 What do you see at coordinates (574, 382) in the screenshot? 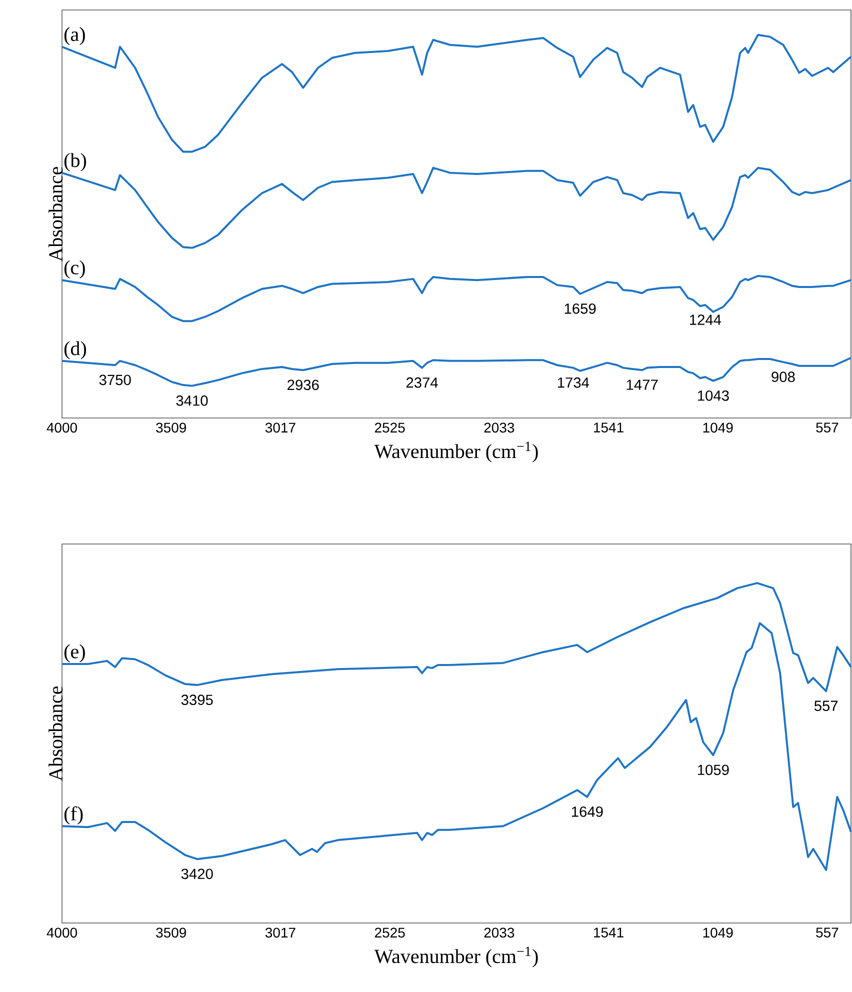
I see `annotation: 1734` at bounding box center [574, 382].